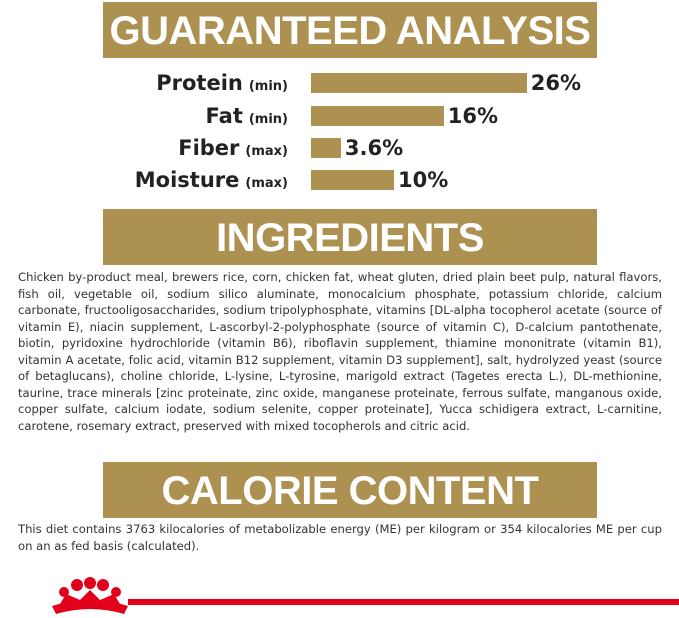 The height and width of the screenshot is (618, 679). I want to click on section-banner: GUARANTEED ANALYSIS, so click(350, 30).